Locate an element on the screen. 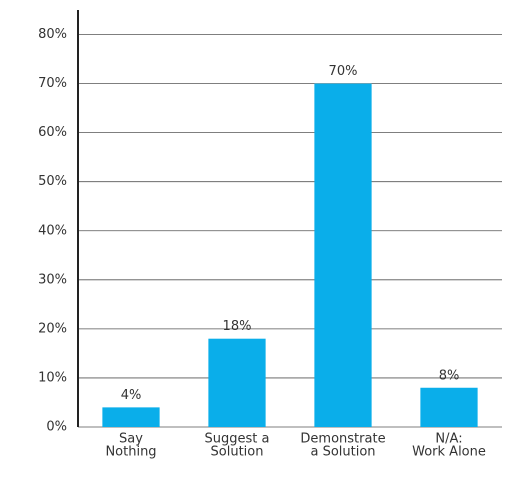 This screenshot has height=480, width=515. y-tick-label: 20% is located at coordinates (52, 328).